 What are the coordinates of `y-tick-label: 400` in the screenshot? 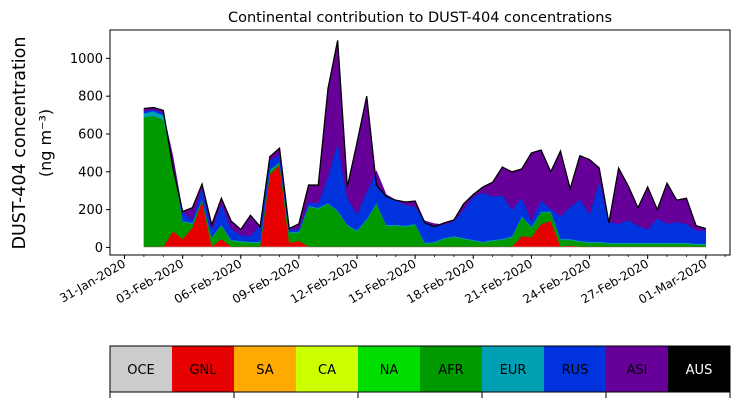 It's located at (90, 172).